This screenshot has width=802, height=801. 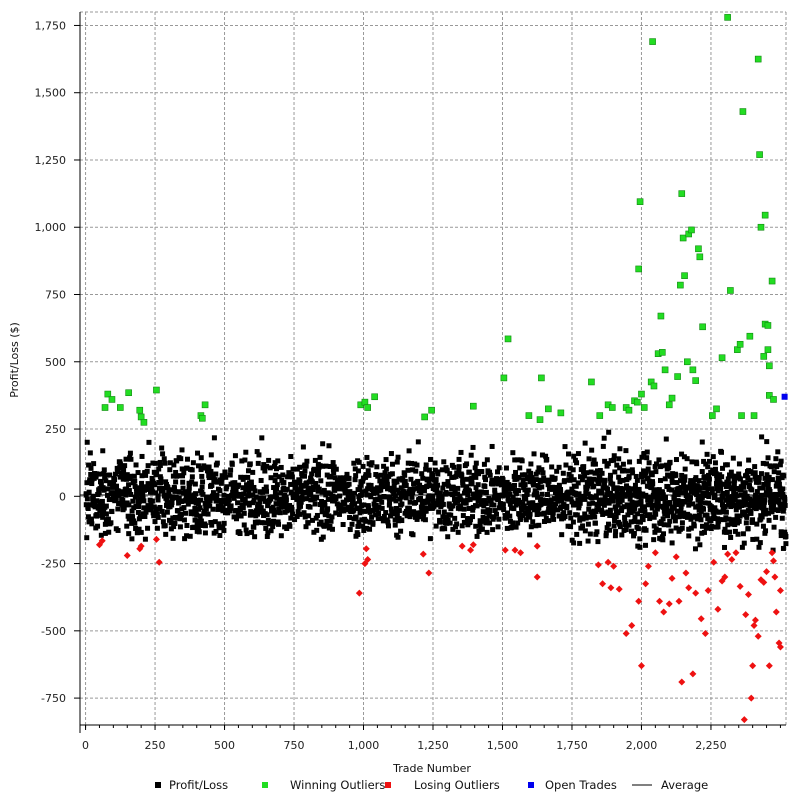 I want to click on legend-average-label: Average, so click(x=684, y=785).